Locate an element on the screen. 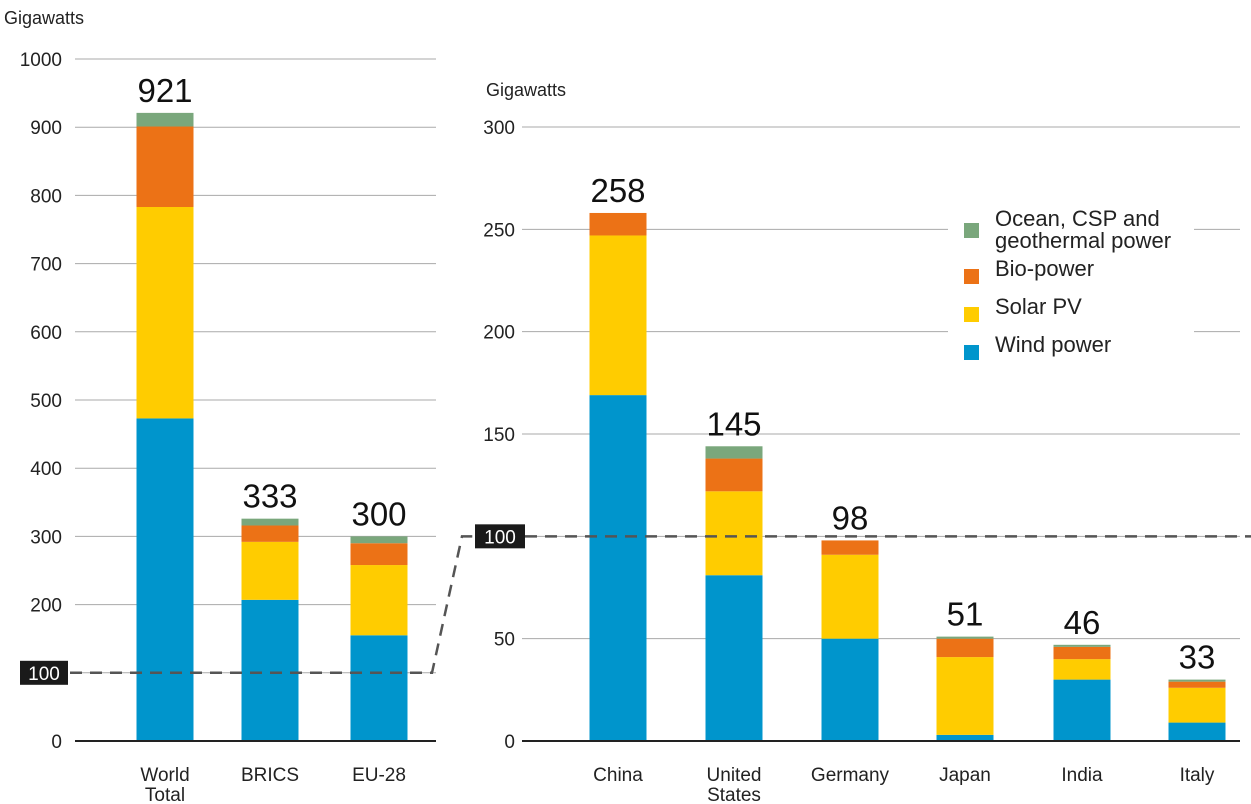  bar-total-label: 258 is located at coordinates (617, 190).